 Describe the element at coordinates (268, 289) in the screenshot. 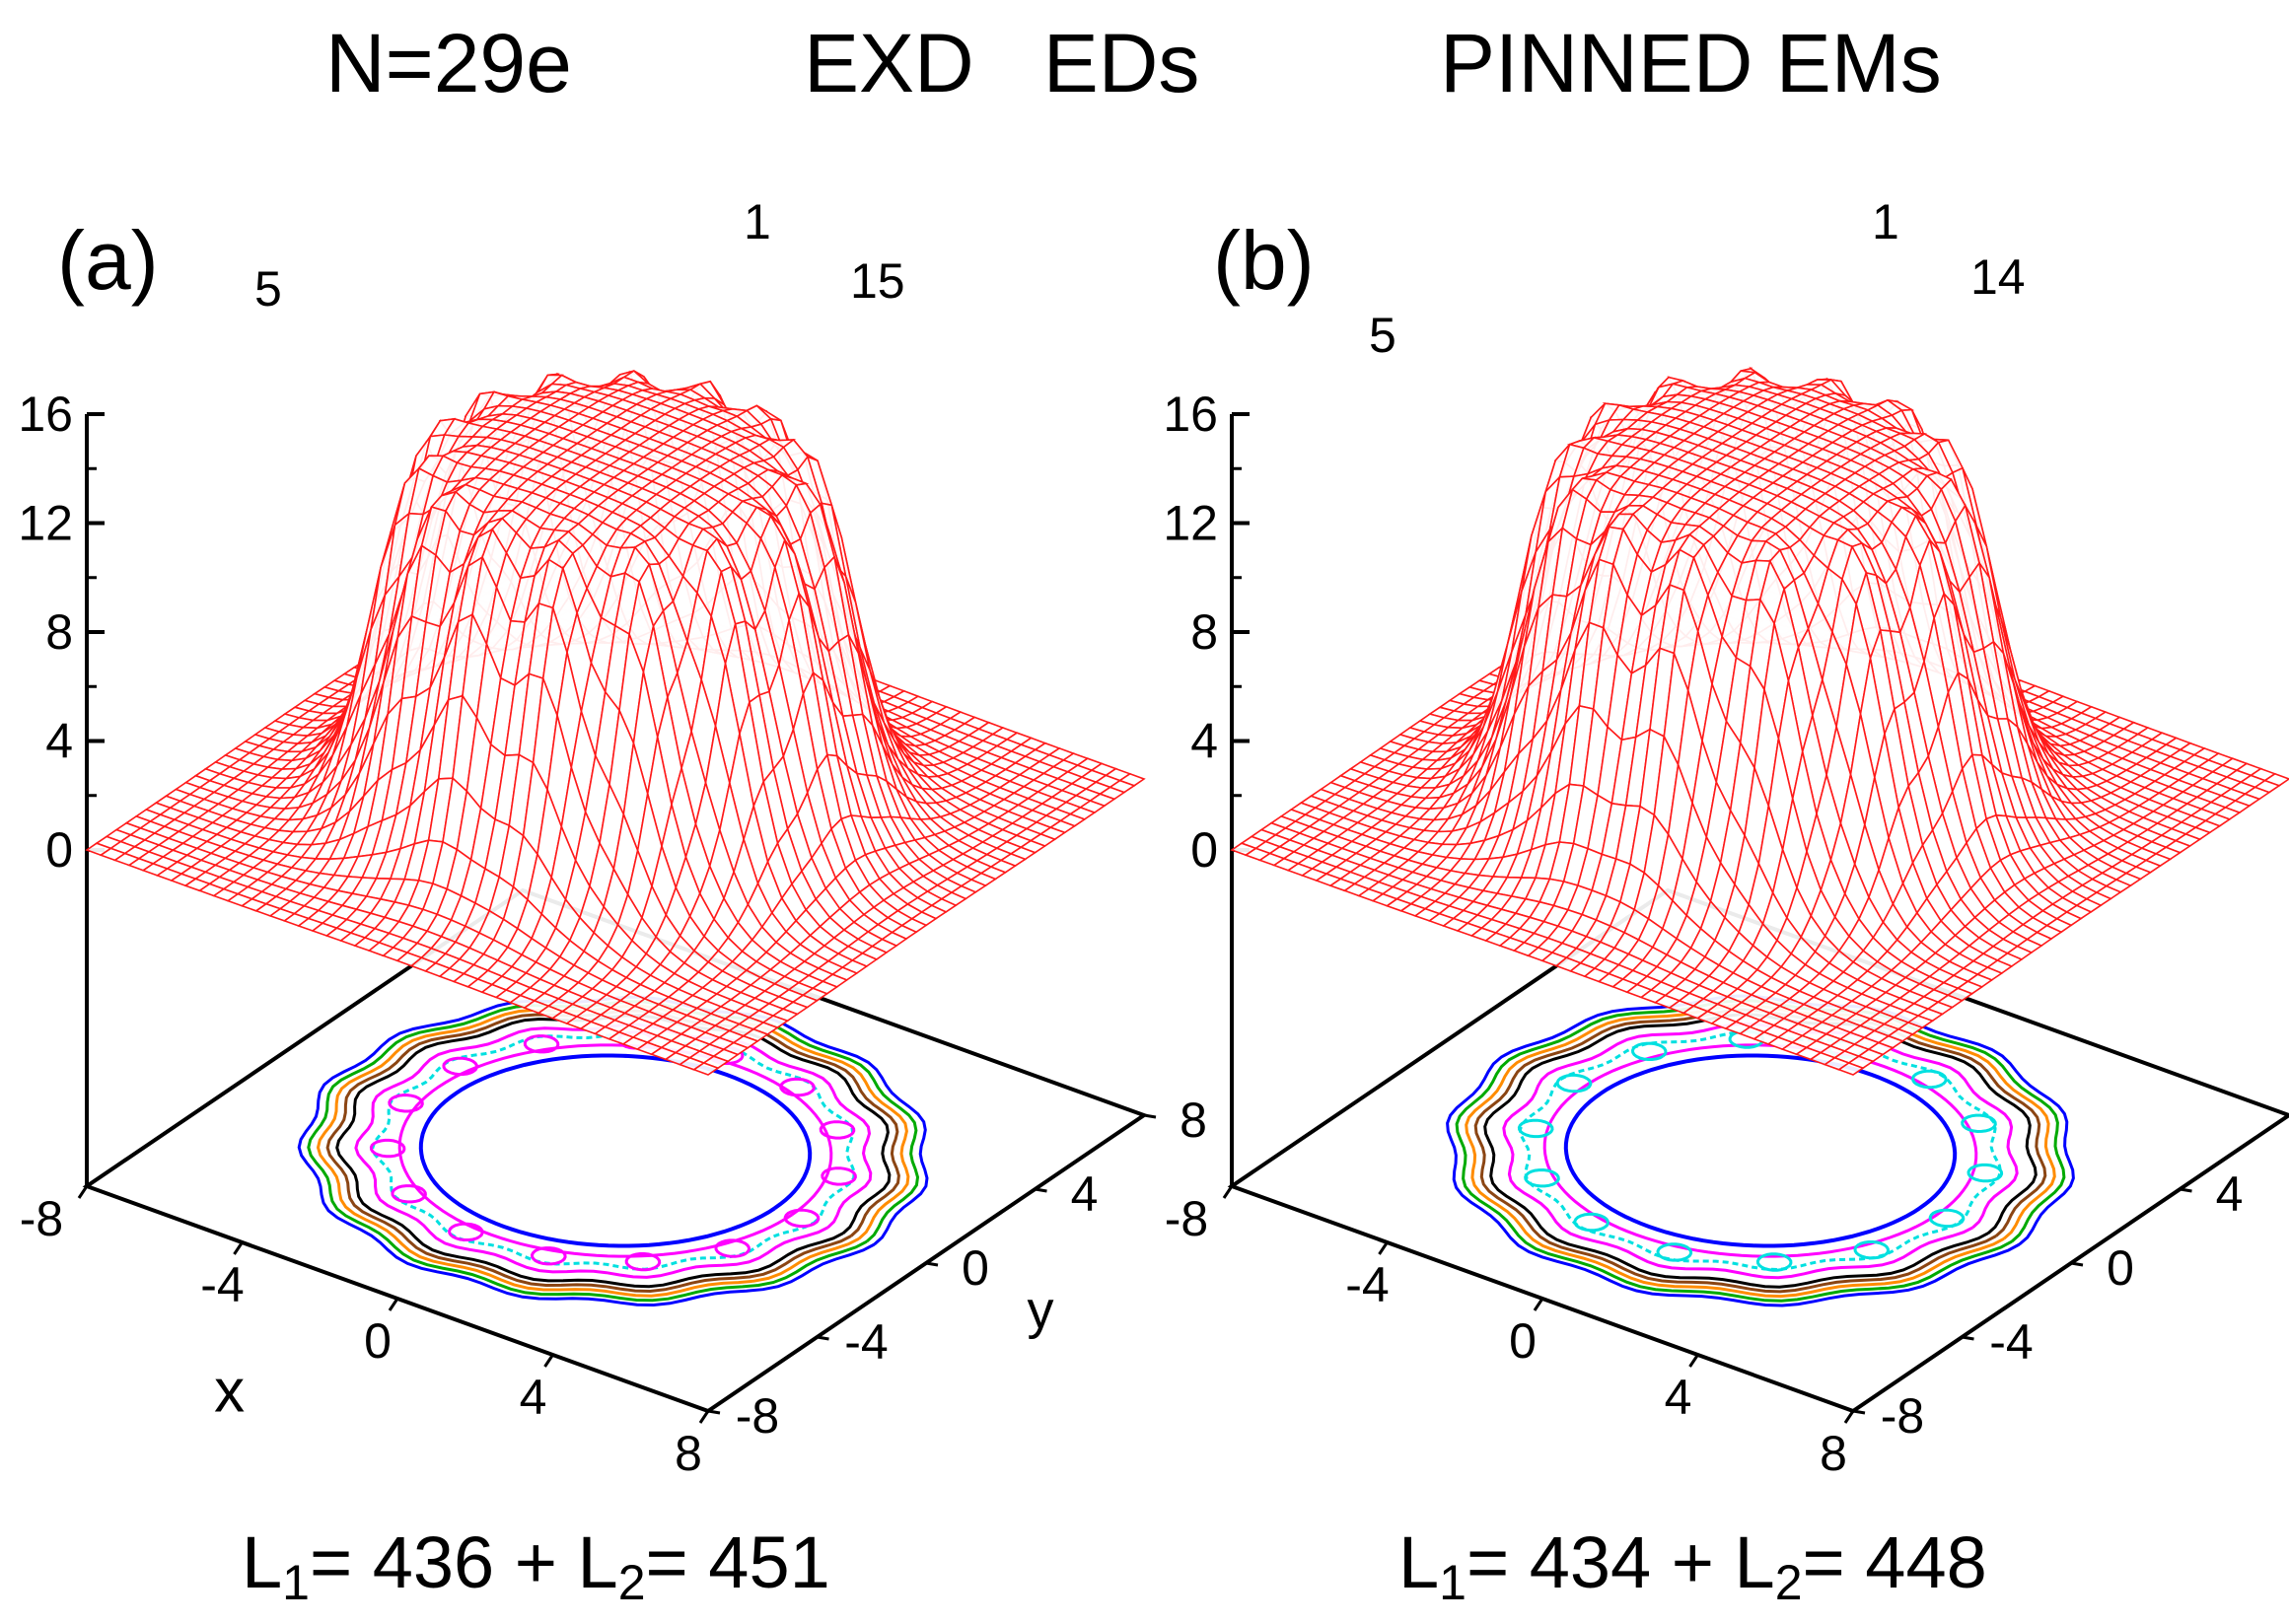

I see `panel-a-peak-left-label: 5` at that location.